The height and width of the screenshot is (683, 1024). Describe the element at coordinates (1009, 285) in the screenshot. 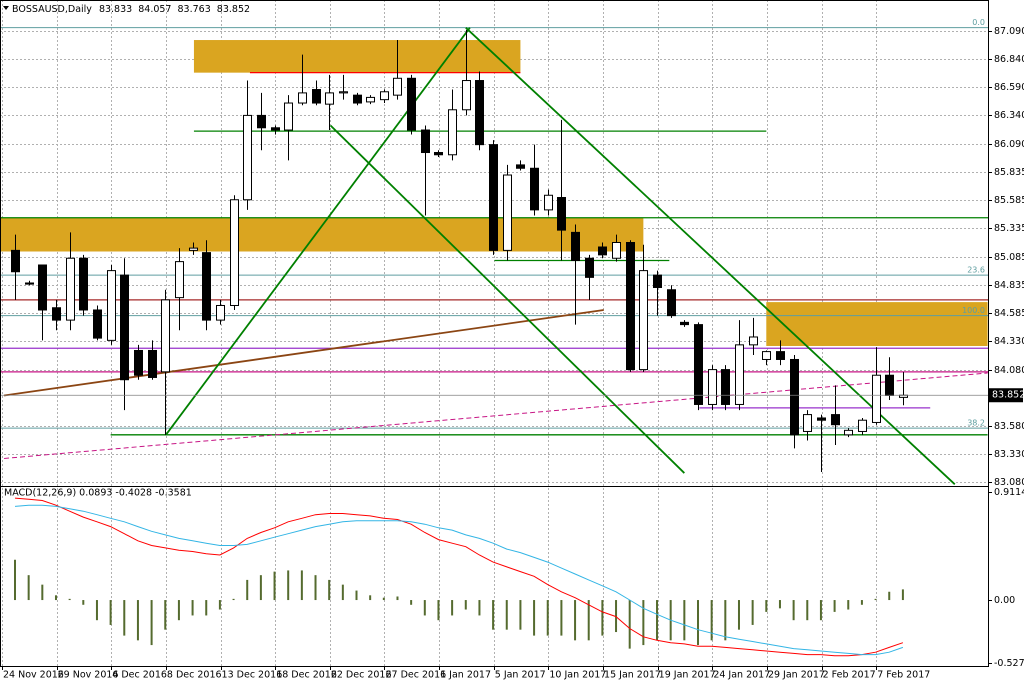

I see `y-tick-label: 84.835` at that location.